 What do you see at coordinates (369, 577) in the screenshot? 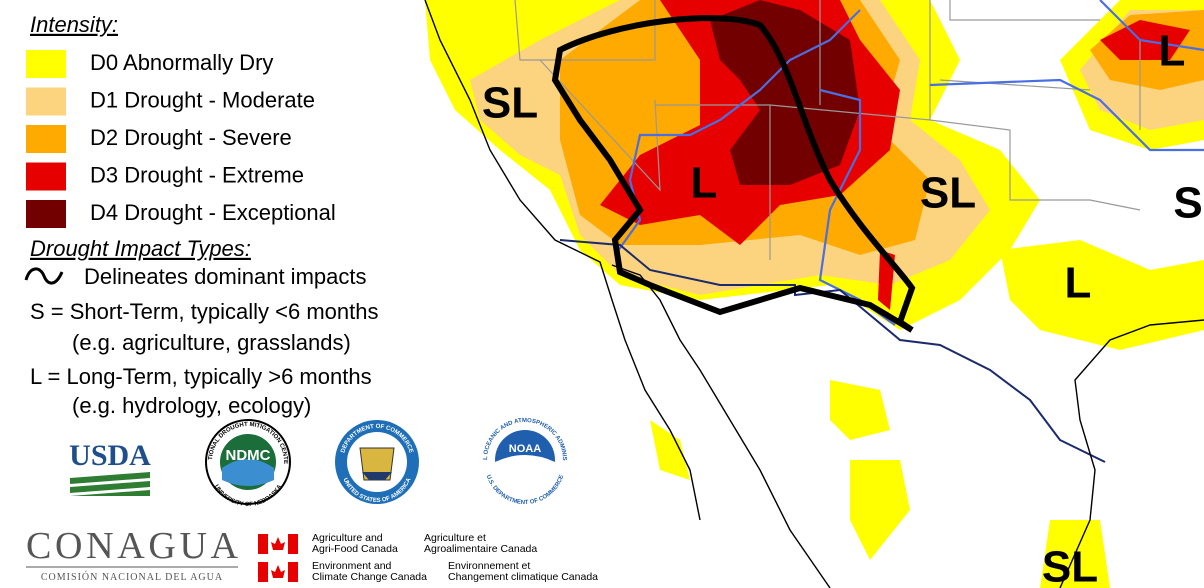
I see `canada-line: Climate Change Canada` at bounding box center [369, 577].